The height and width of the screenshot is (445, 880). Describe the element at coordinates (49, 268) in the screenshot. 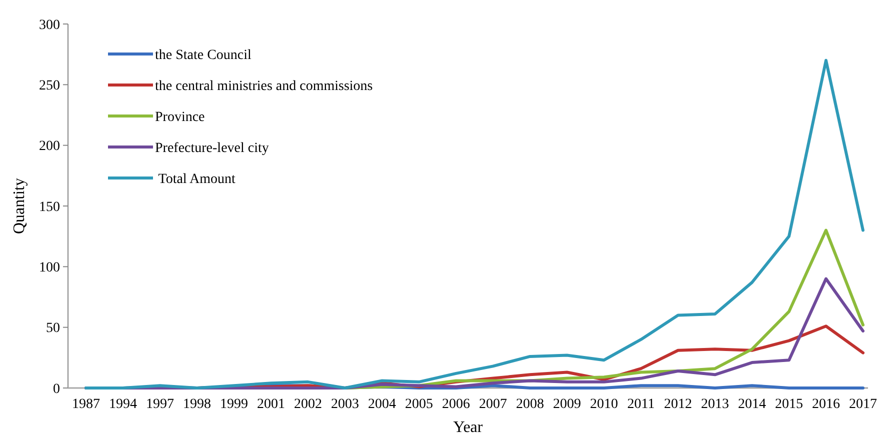

I see `y-tick-label: 100` at that location.